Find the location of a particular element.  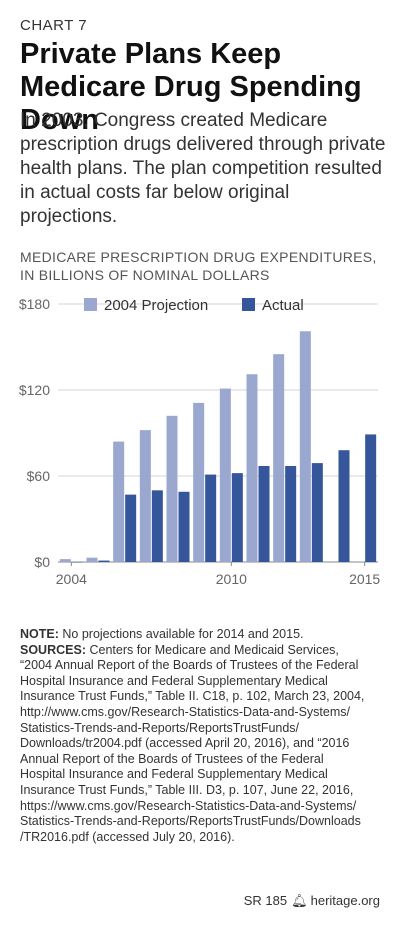

note-label: NOTE: is located at coordinates (39, 634).